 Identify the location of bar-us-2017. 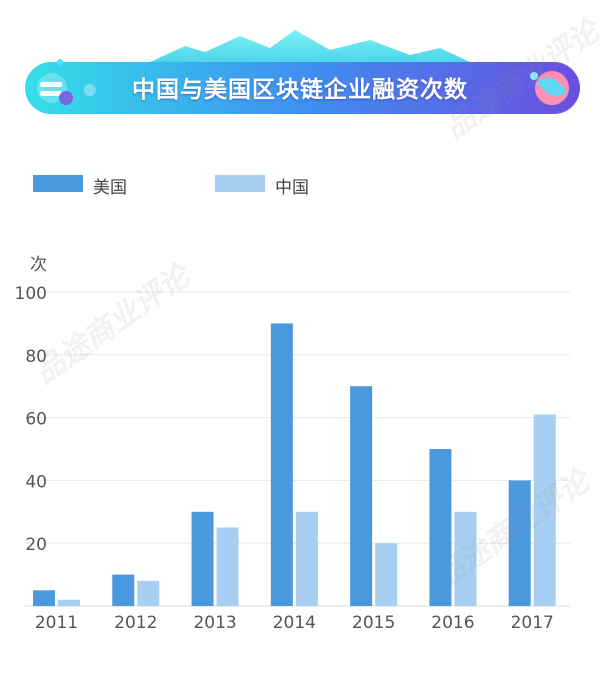
(519, 543).